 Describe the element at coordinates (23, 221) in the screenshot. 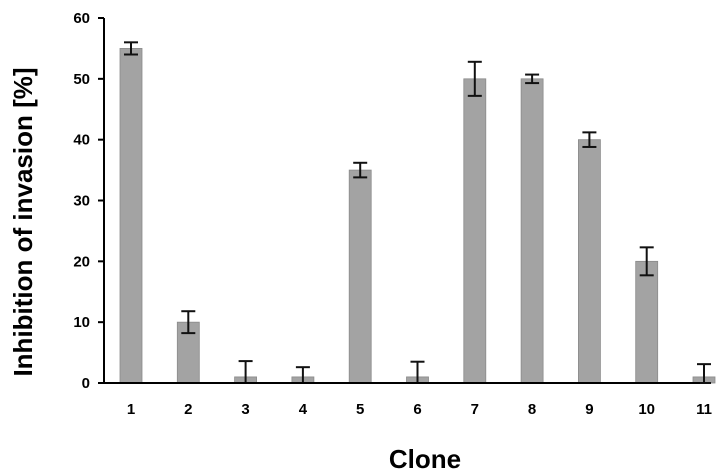

I see `y-axis-label: Inhibition of invasion [%]` at that location.